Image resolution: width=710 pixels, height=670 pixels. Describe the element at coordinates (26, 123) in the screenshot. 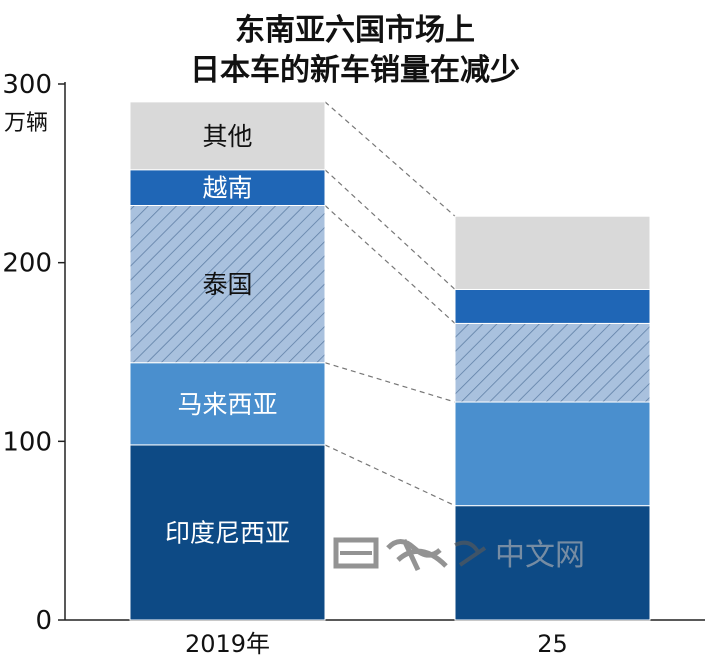

I see `y-axis-unit-label: 万辆` at that location.